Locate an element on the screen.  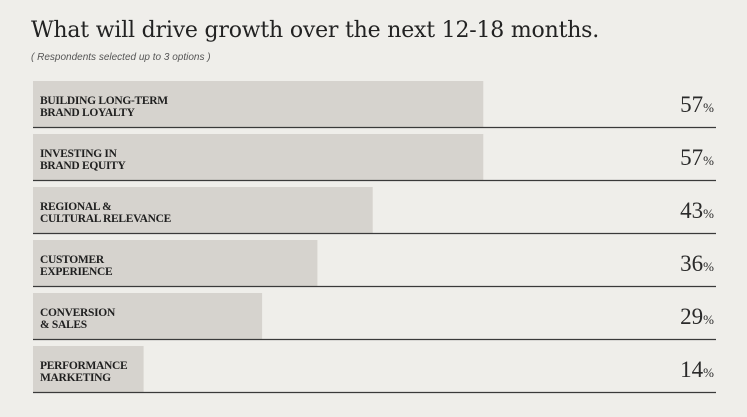
bar-label: INVESTING IN BRAND EQUITY is located at coordinates (83, 160).